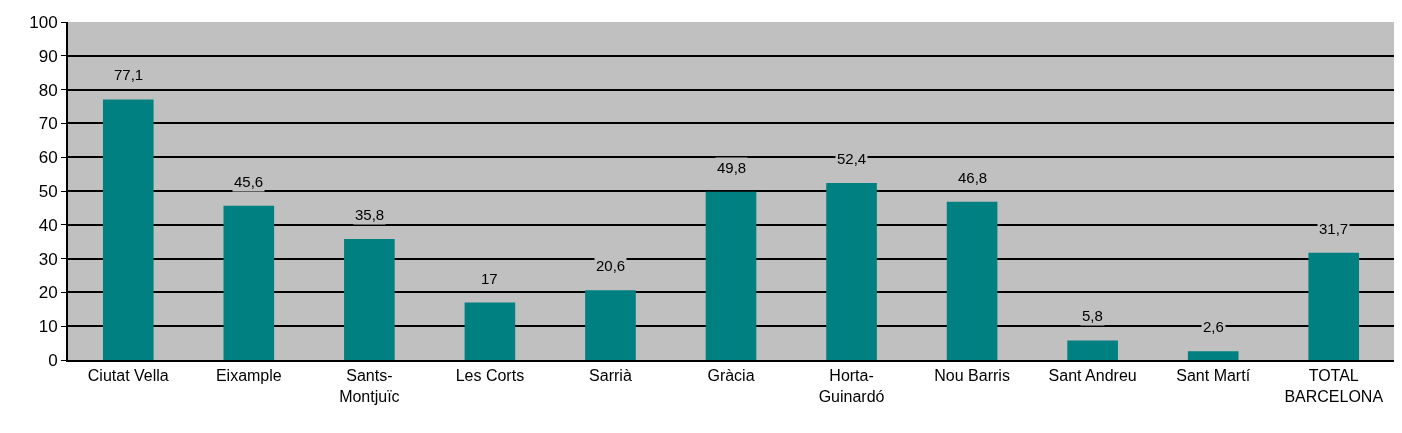 The width and height of the screenshot is (1402, 433). What do you see at coordinates (48, 259) in the screenshot?
I see `y-tick-label: 30` at bounding box center [48, 259].